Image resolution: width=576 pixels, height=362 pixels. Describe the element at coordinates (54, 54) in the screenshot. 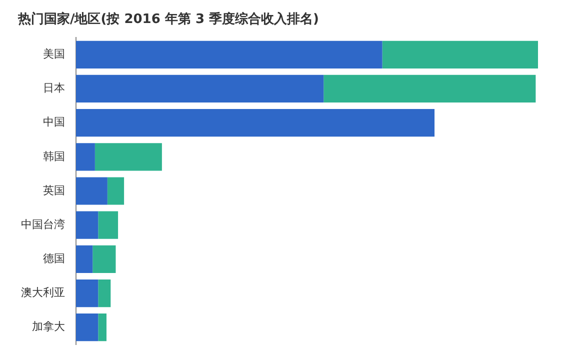

I see `y-tick-label: 美国` at that location.